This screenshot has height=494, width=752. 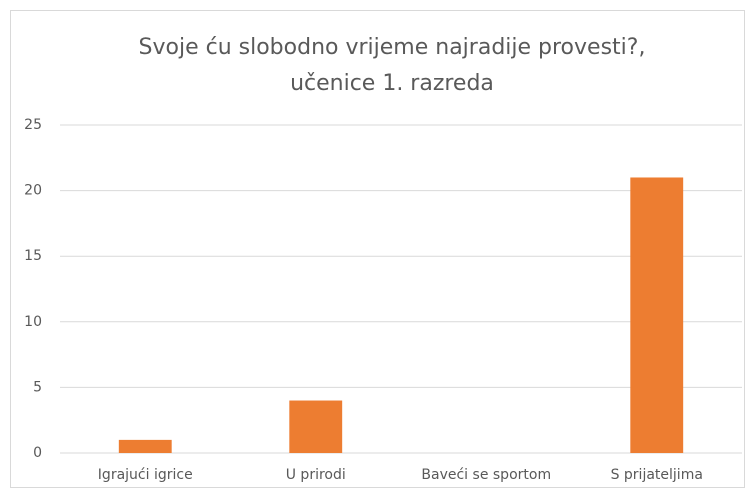 I want to click on y-tick-label: 10, so click(x=33, y=322).